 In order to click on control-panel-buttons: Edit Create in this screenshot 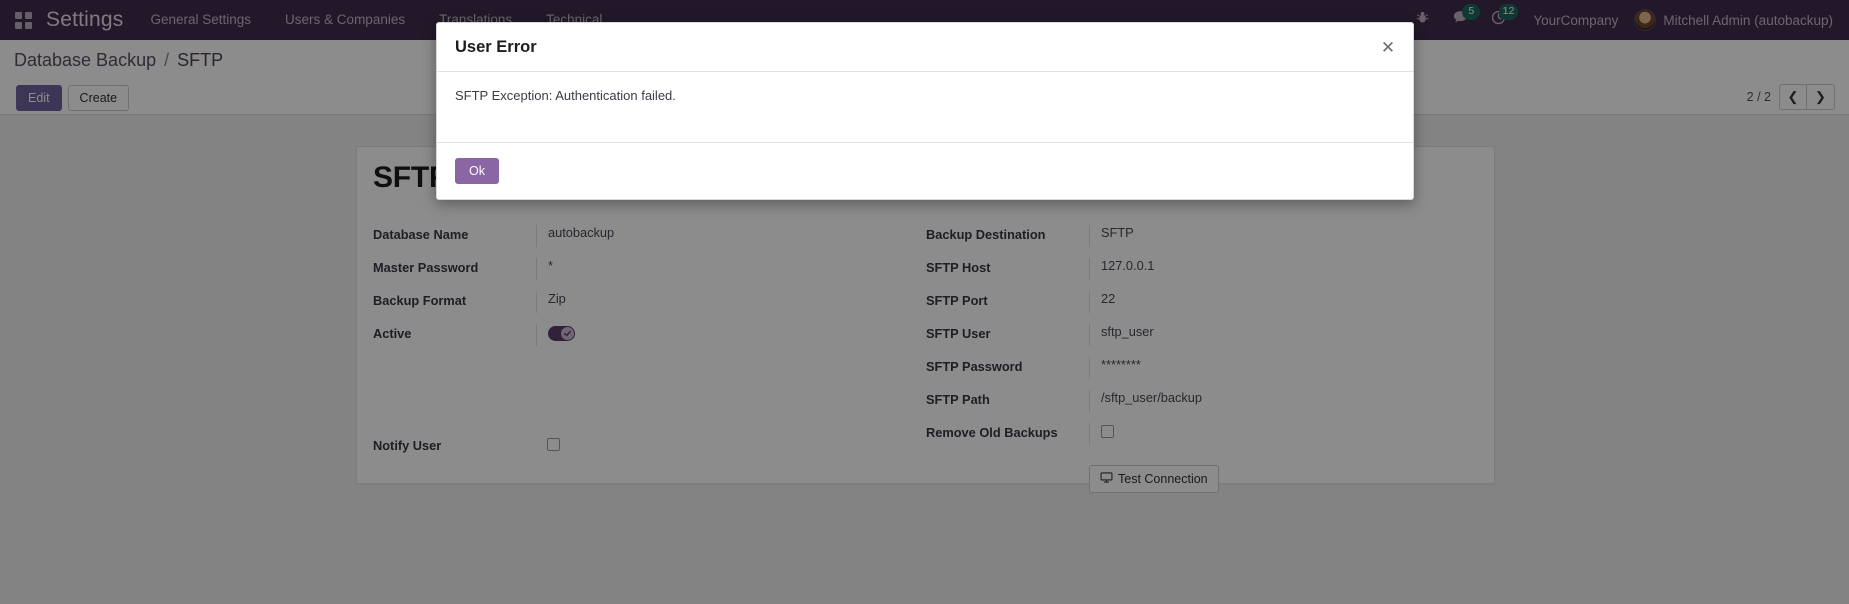, I will do `click(73, 98)`.